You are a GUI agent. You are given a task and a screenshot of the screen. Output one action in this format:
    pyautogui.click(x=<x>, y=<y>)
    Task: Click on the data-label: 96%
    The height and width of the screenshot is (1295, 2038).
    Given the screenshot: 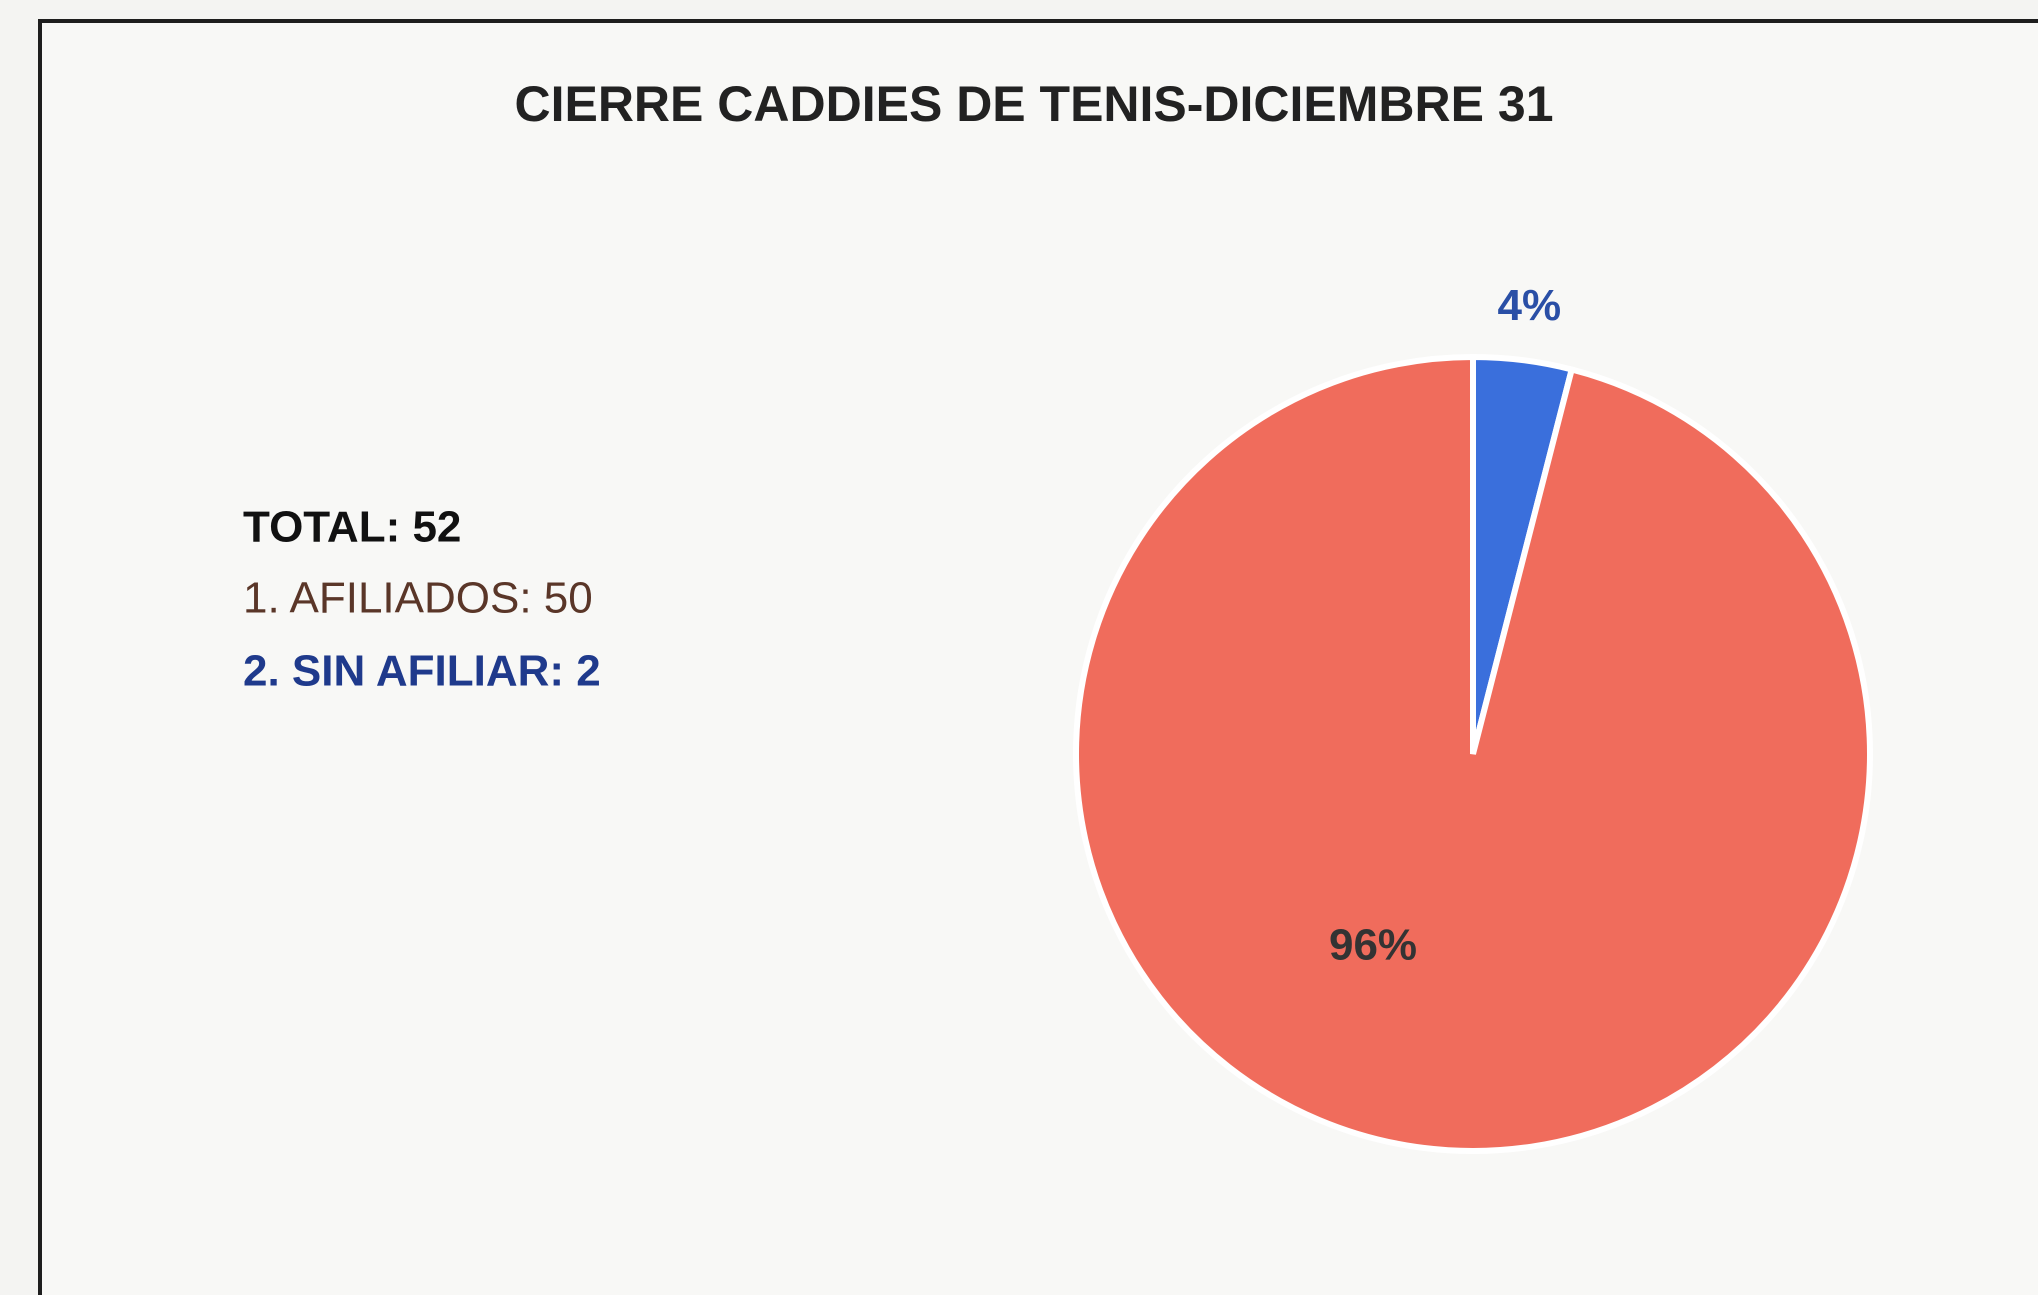 What is the action you would take?
    pyautogui.click(x=1373, y=945)
    